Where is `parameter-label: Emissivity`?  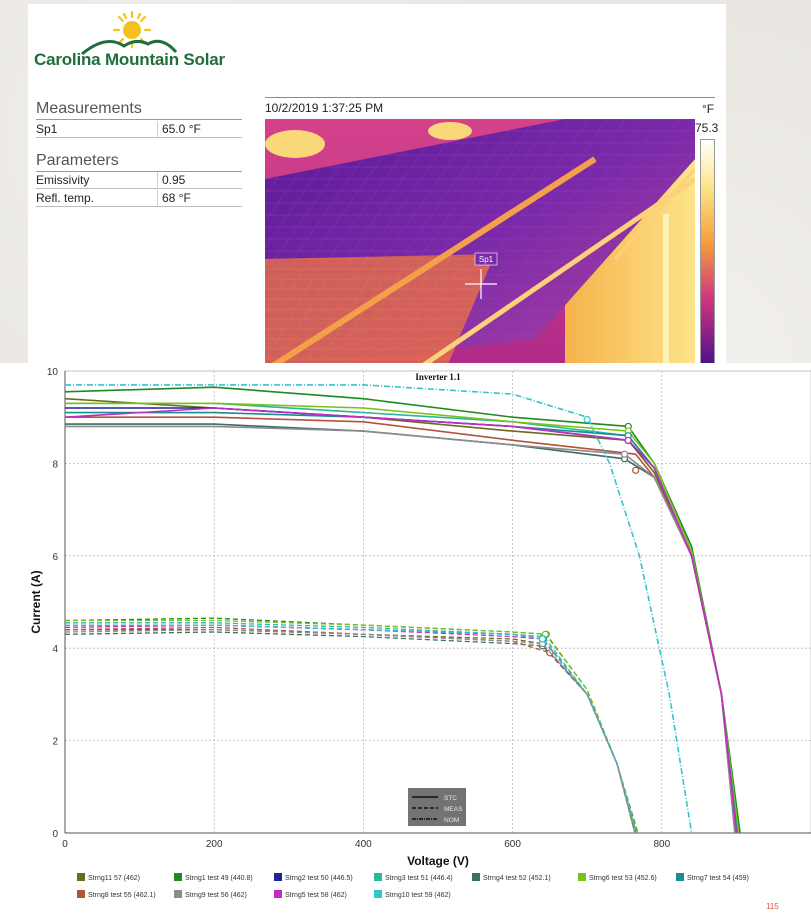 parameter-label: Emissivity is located at coordinates (63, 180).